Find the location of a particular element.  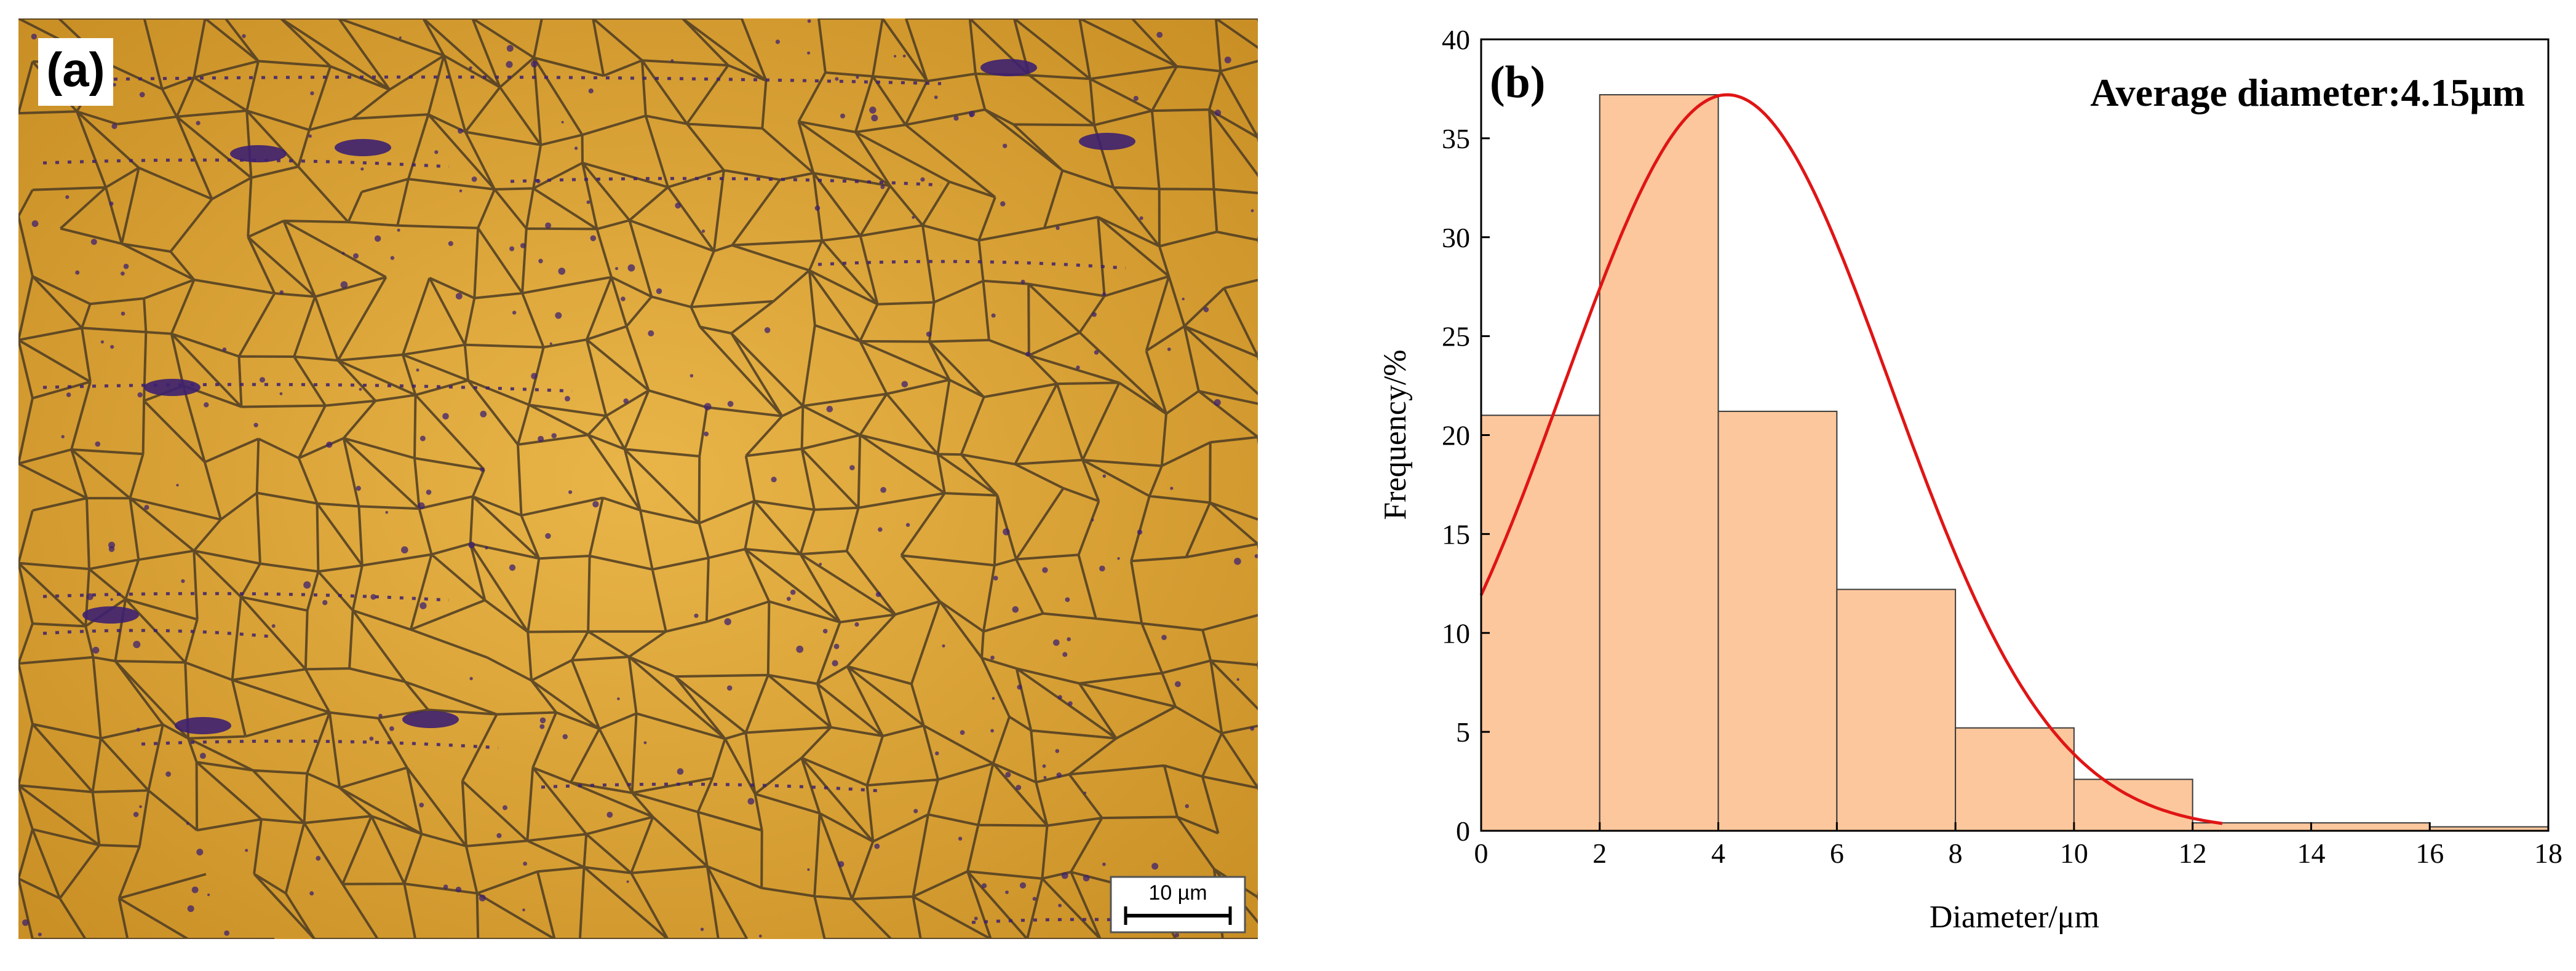

y-tick-label: 40 is located at coordinates (1456, 40).